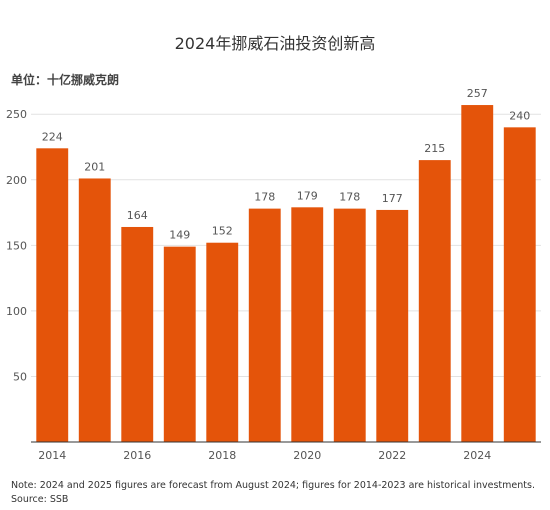 This screenshot has height=510, width=550. What do you see at coordinates (16, 114) in the screenshot?
I see `y-tick-label: 250` at bounding box center [16, 114].